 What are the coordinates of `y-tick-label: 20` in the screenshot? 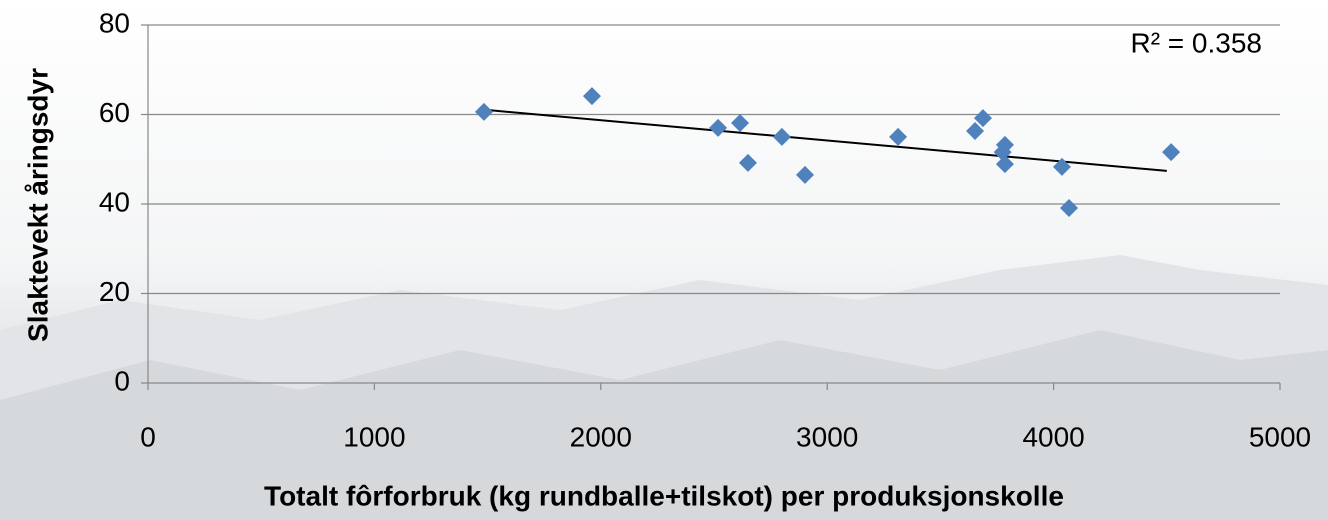 It's located at (114, 291).